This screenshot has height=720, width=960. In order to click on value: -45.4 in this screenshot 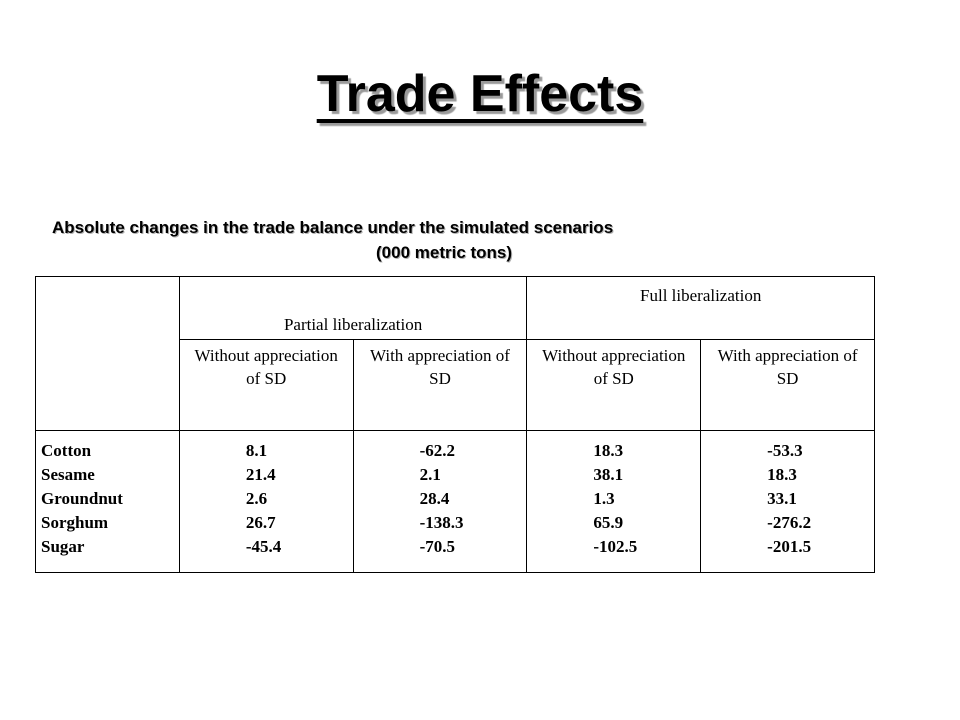, I will do `click(263, 546)`.